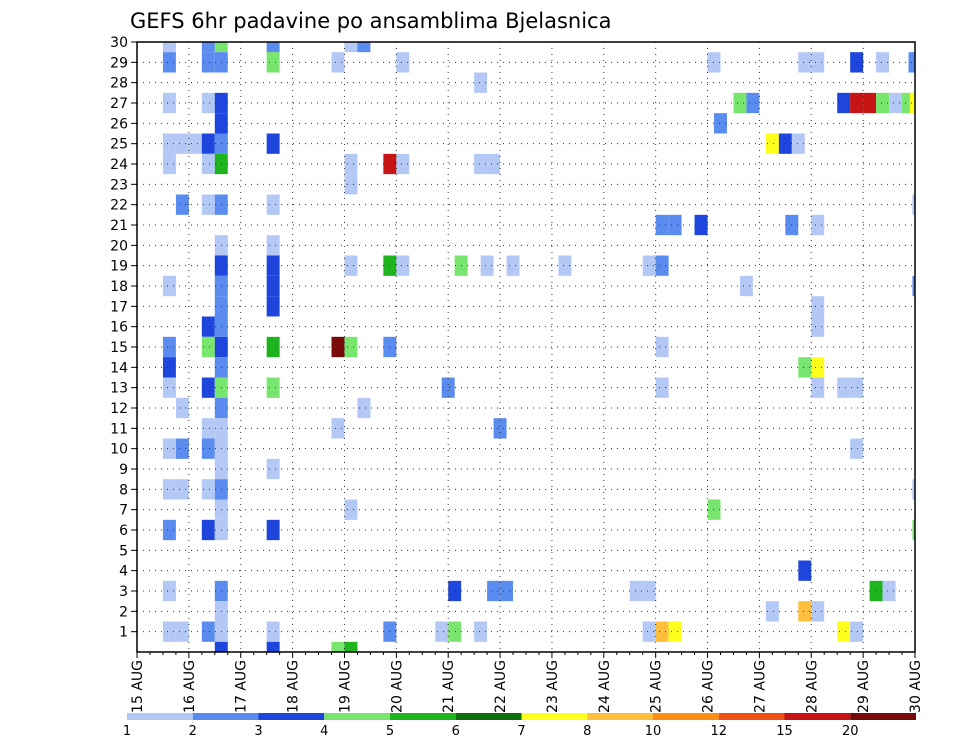 The height and width of the screenshot is (746, 960). Describe the element at coordinates (605, 686) in the screenshot. I see `x-tick-label: 24 AUG` at that location.